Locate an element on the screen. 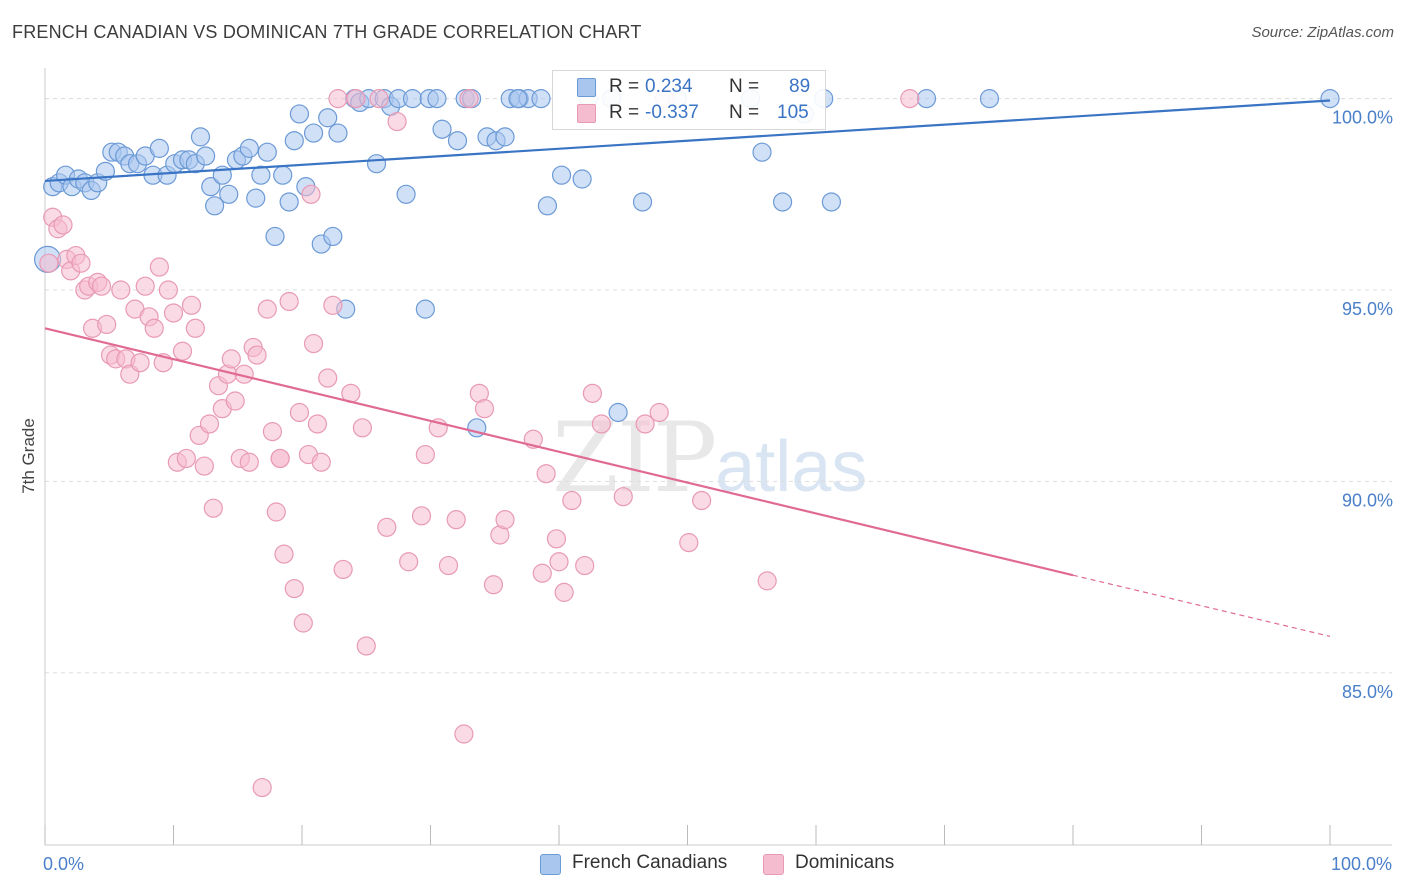 This screenshot has height=892, width=1406. dominican-trendline-extension is located at coordinates (1201, 605).